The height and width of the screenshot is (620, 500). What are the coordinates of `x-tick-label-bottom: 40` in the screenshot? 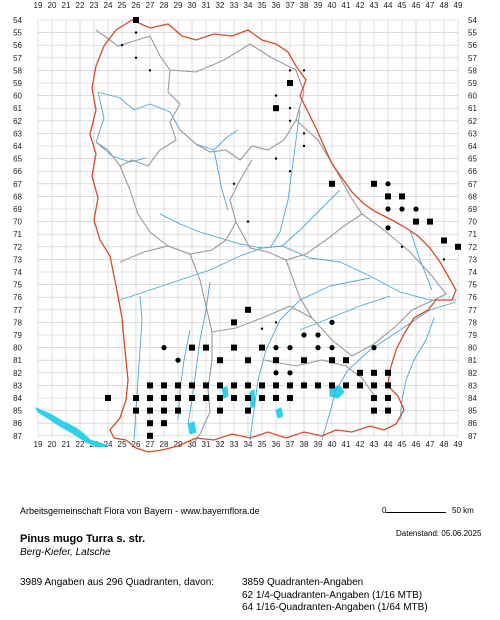 It's located at (332, 444).